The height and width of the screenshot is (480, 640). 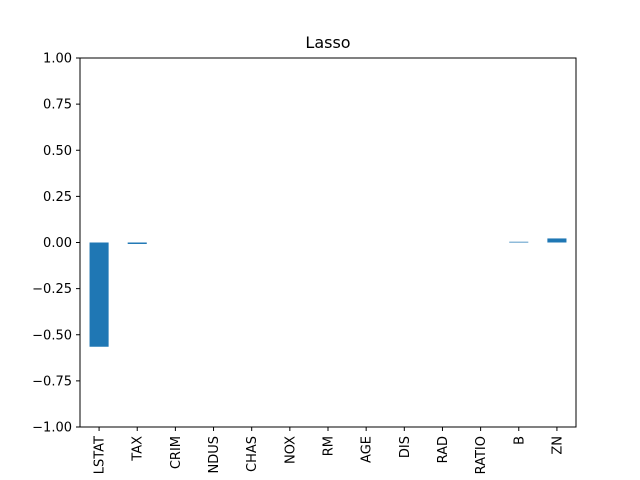 I want to click on chart-title: Lasso, so click(x=327, y=42).